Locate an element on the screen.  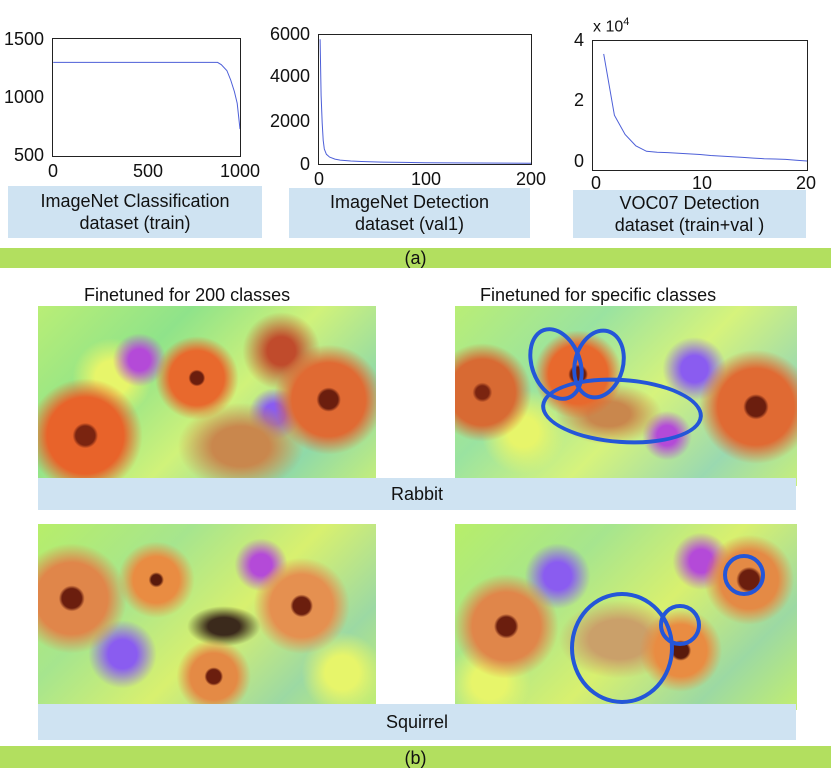
y-tick-label: 2000 is located at coordinates (289, 121).